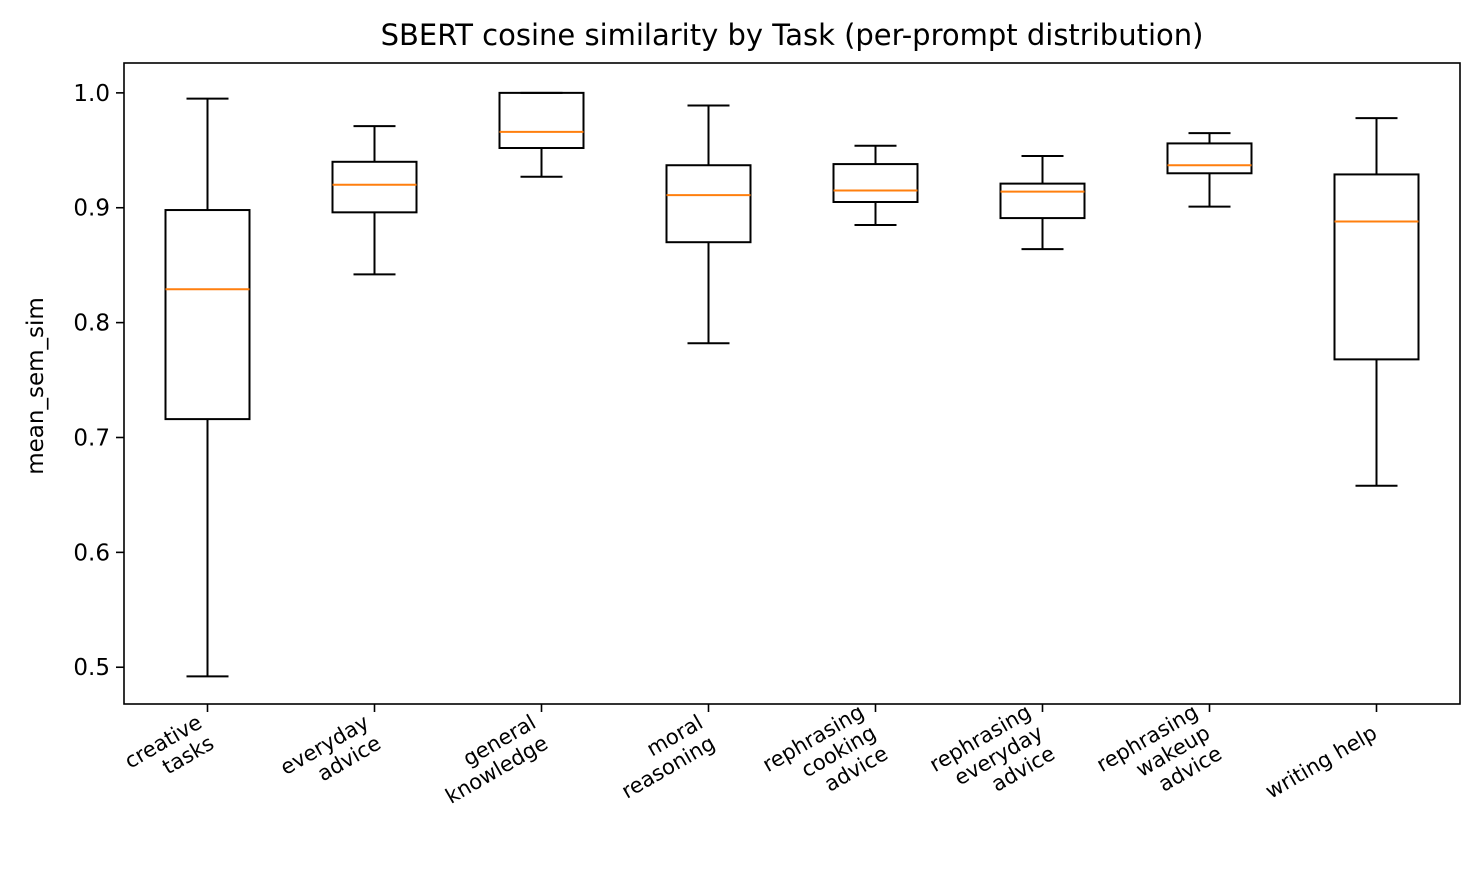  What do you see at coordinates (825, 759) in the screenshot?
I see `x-tick-label: rephrasingcookingadvice` at bounding box center [825, 759].